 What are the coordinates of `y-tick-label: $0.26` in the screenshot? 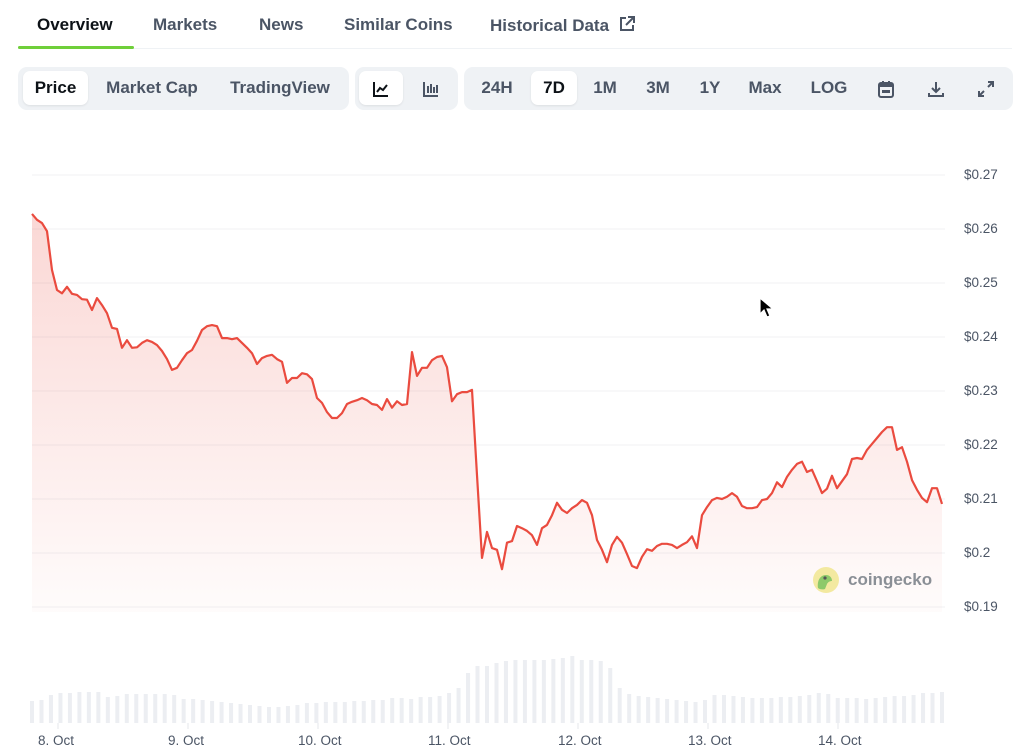 It's located at (981, 228).